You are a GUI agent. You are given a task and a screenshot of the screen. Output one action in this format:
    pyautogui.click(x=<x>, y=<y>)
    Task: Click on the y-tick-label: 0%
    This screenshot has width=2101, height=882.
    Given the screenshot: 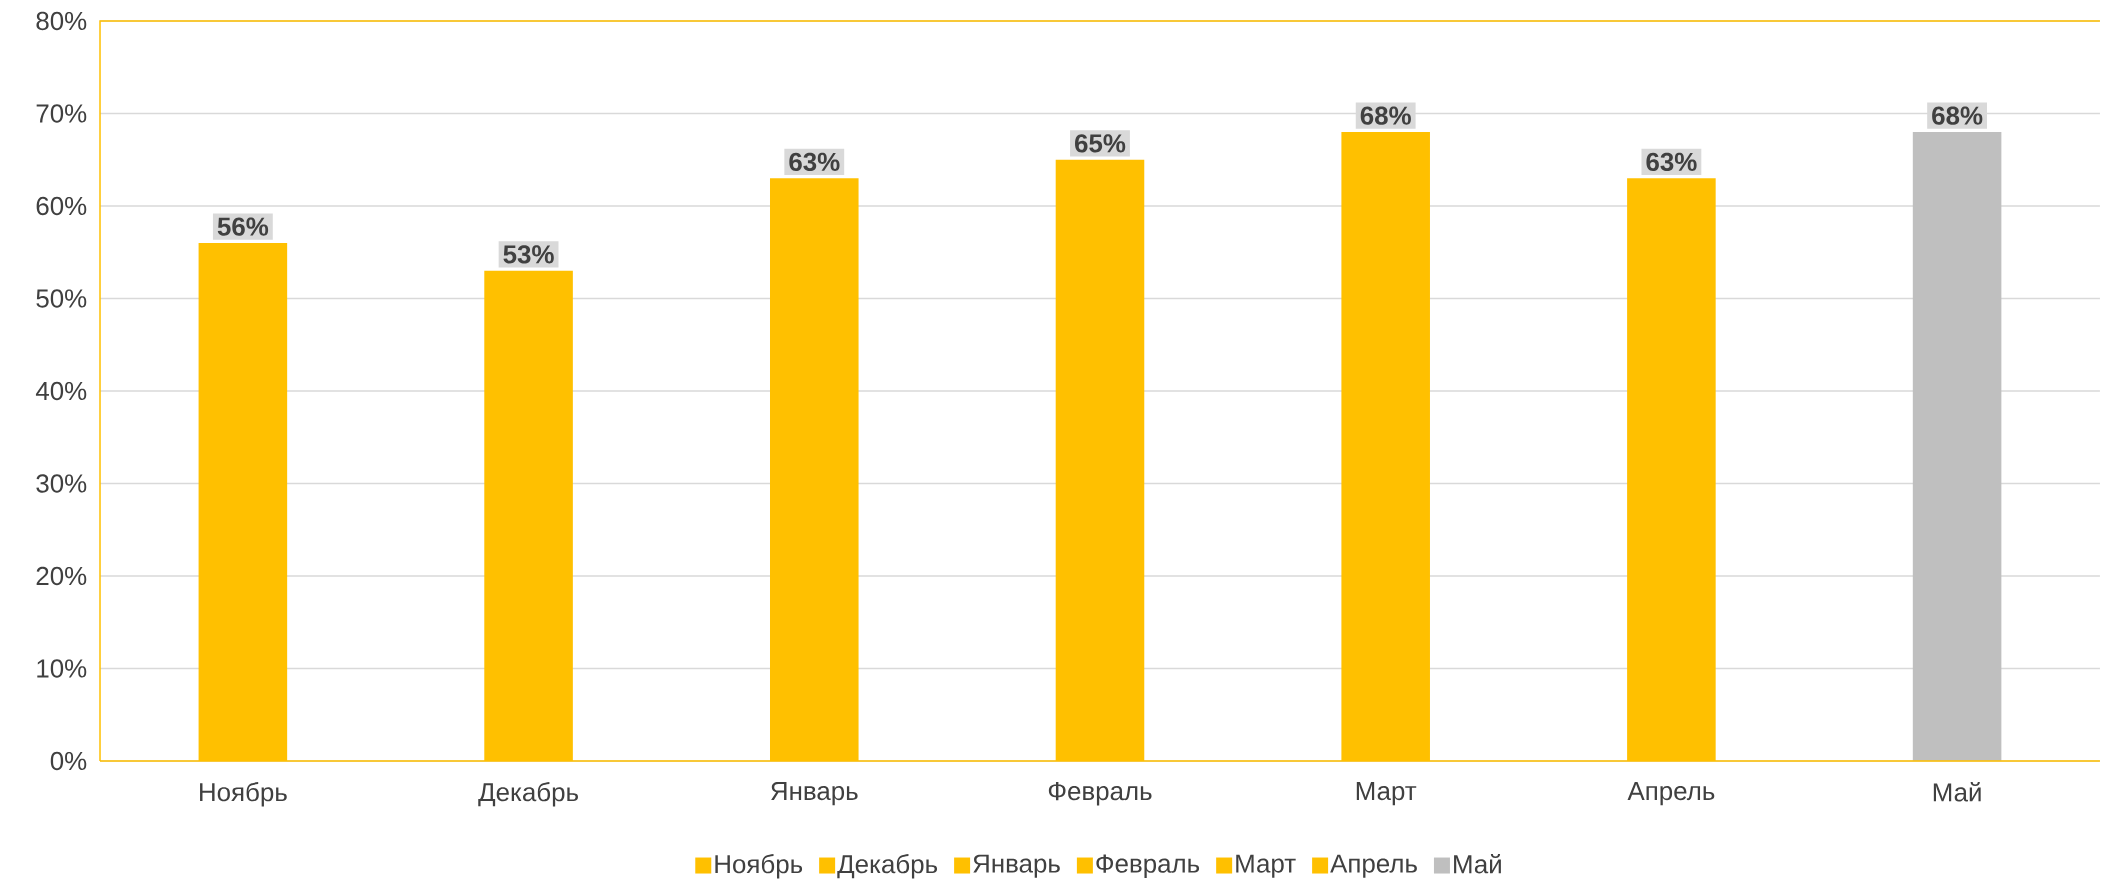 What is the action you would take?
    pyautogui.click(x=68, y=761)
    